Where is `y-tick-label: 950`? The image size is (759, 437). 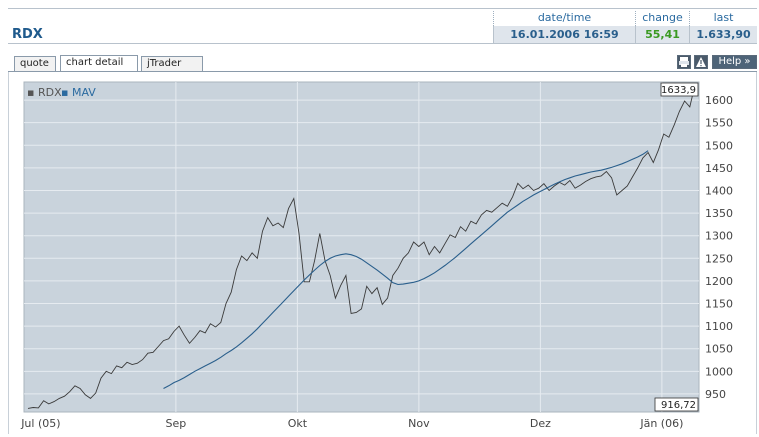 y-tick-label: 950 is located at coordinates (715, 394).